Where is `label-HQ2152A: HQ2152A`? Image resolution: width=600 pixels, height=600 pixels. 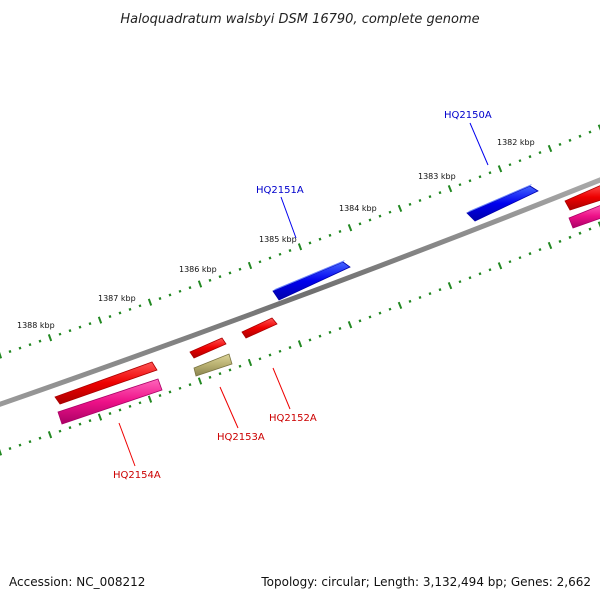
label-HQ2152A: HQ2152A is located at coordinates (293, 418).